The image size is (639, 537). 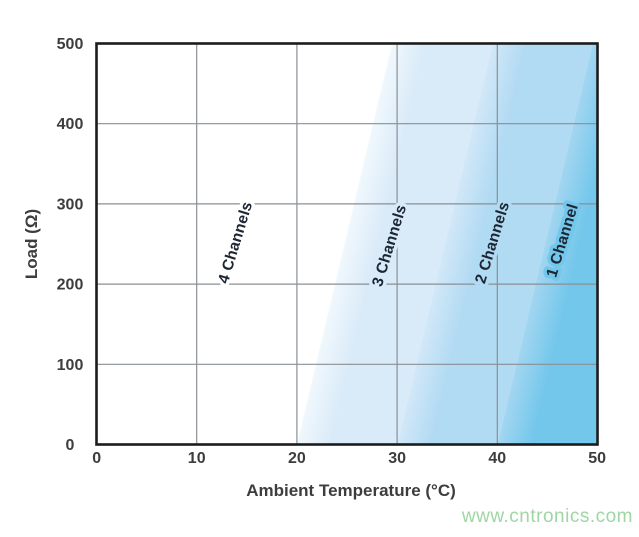 What do you see at coordinates (497, 458) in the screenshot?
I see `x-tick-40: 40` at bounding box center [497, 458].